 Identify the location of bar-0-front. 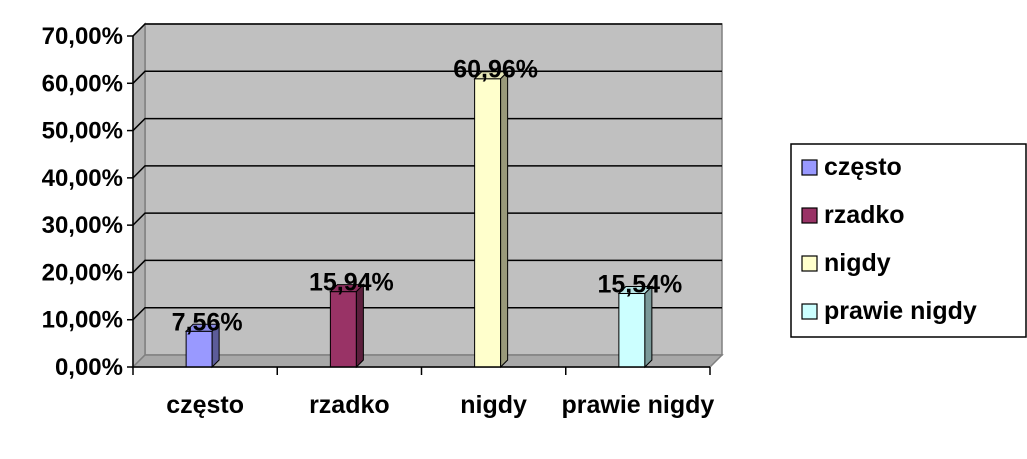
(199, 349).